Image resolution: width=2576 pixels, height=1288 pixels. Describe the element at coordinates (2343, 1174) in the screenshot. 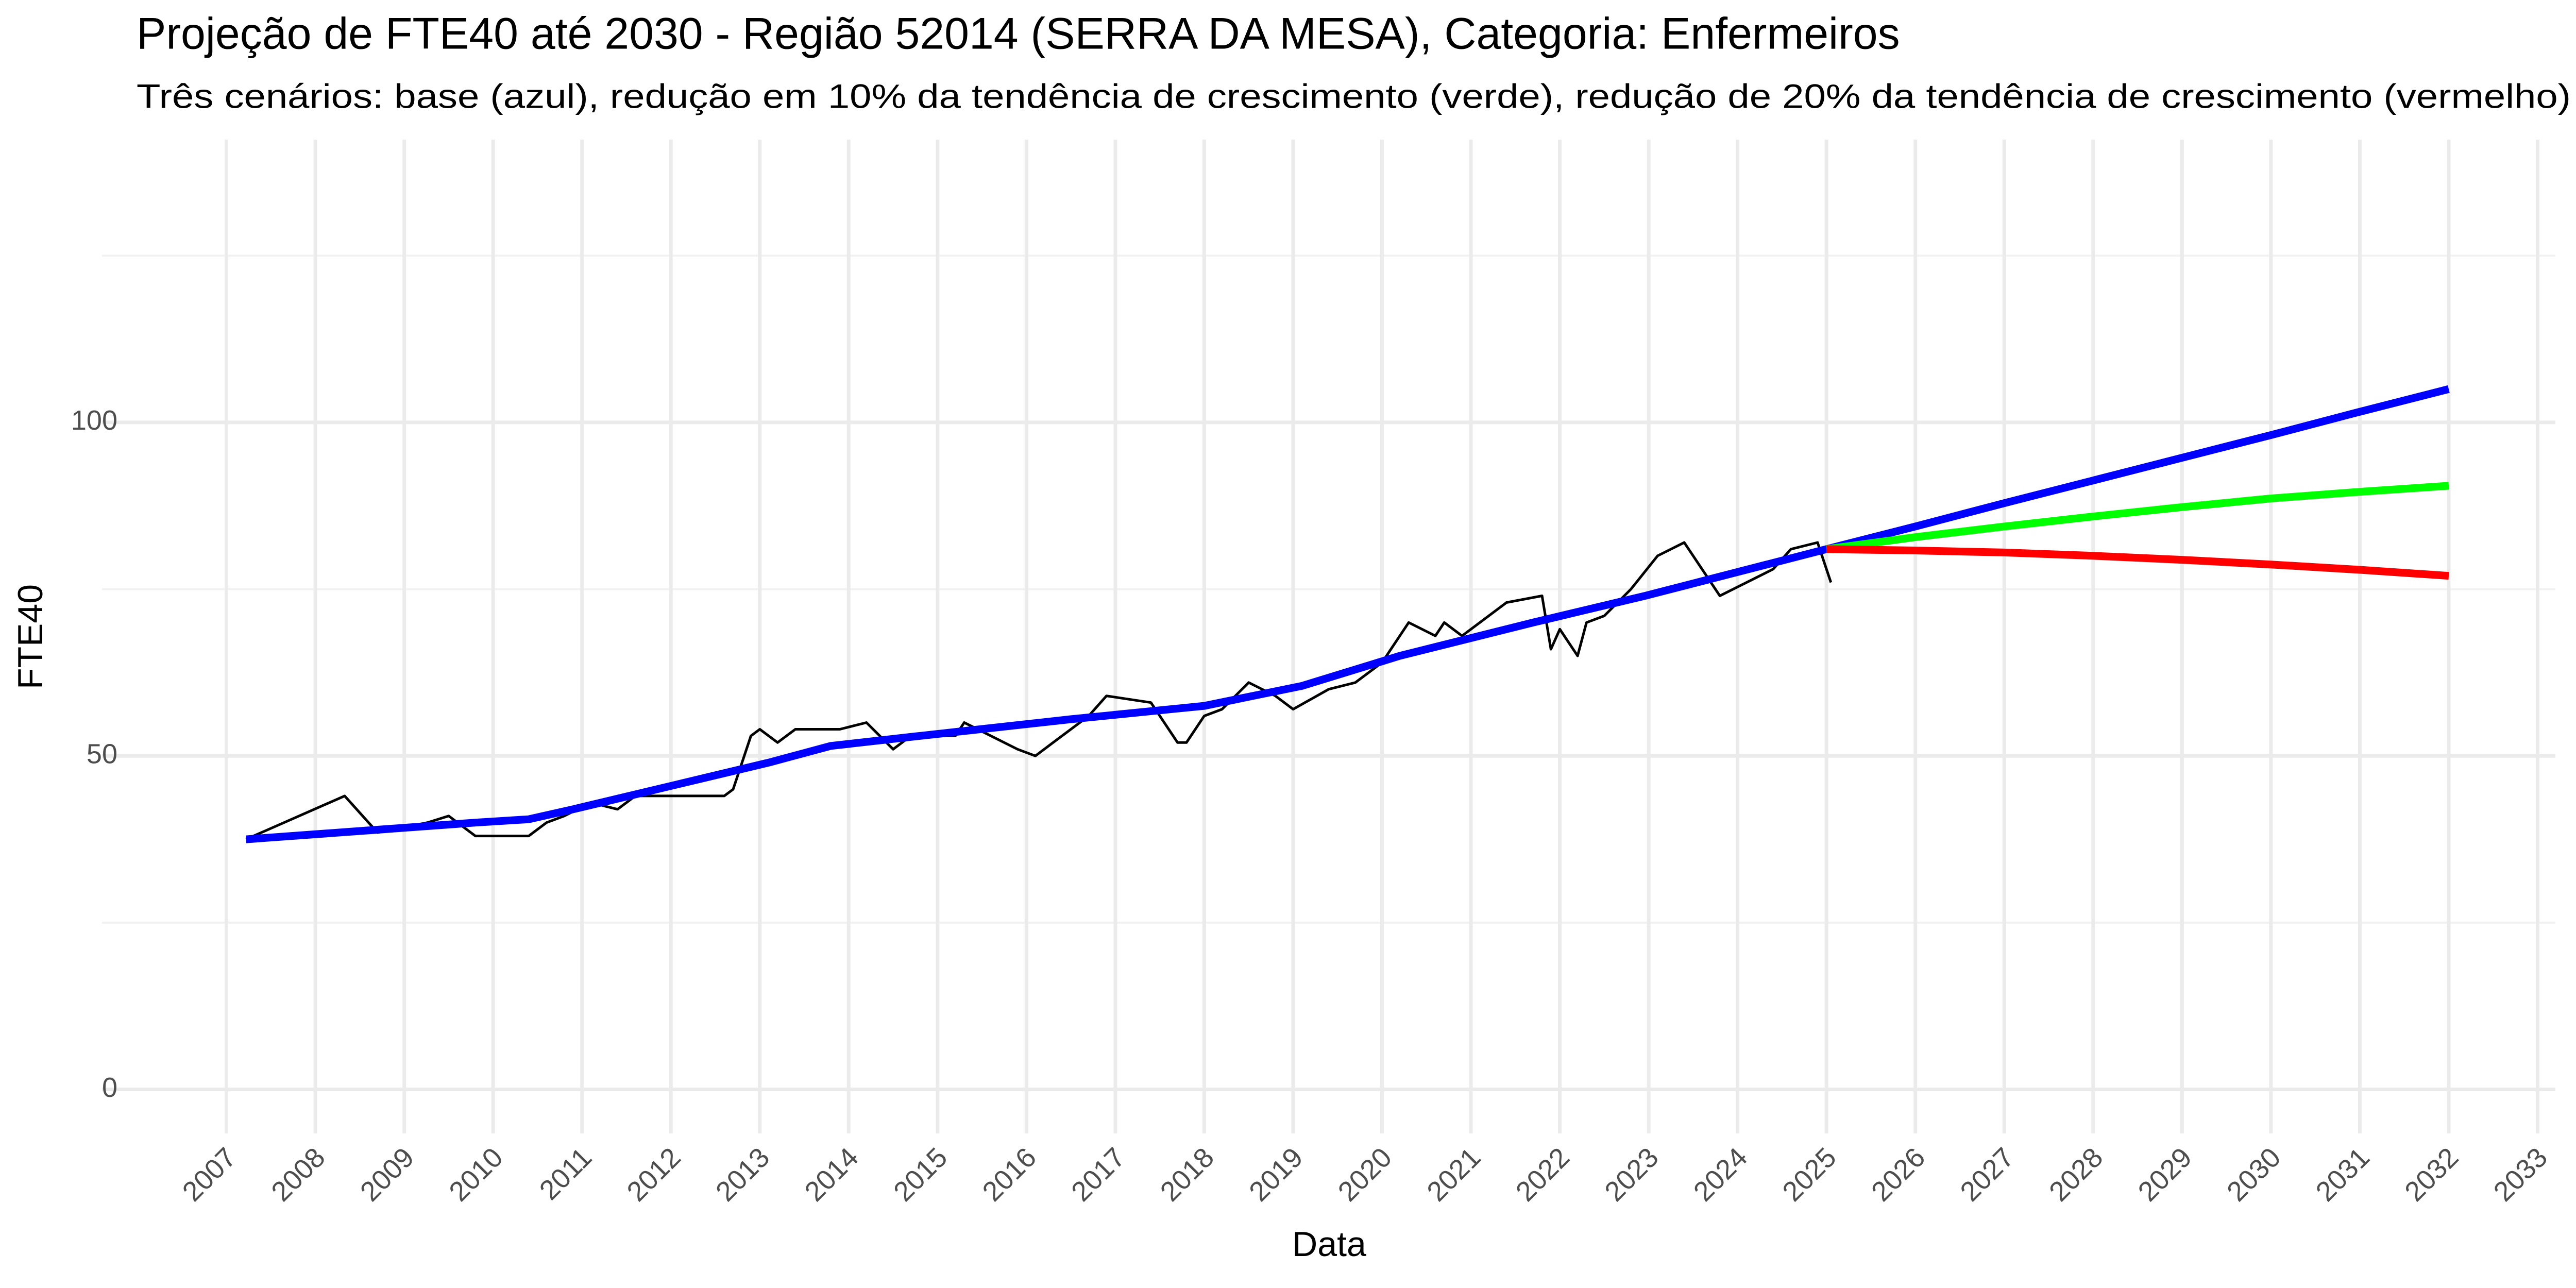

I see `x-tick-label: 2031` at that location.